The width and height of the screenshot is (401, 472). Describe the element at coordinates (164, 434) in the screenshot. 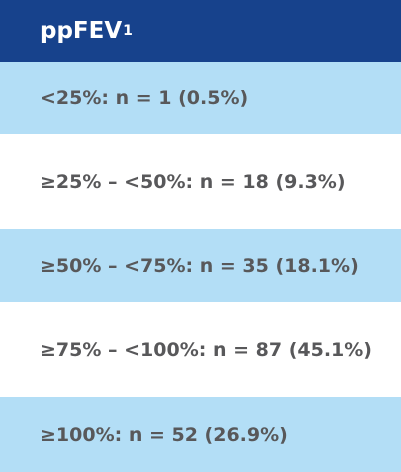

I see `row-text: ≥100%: n = 52 (26.9%)` at that location.